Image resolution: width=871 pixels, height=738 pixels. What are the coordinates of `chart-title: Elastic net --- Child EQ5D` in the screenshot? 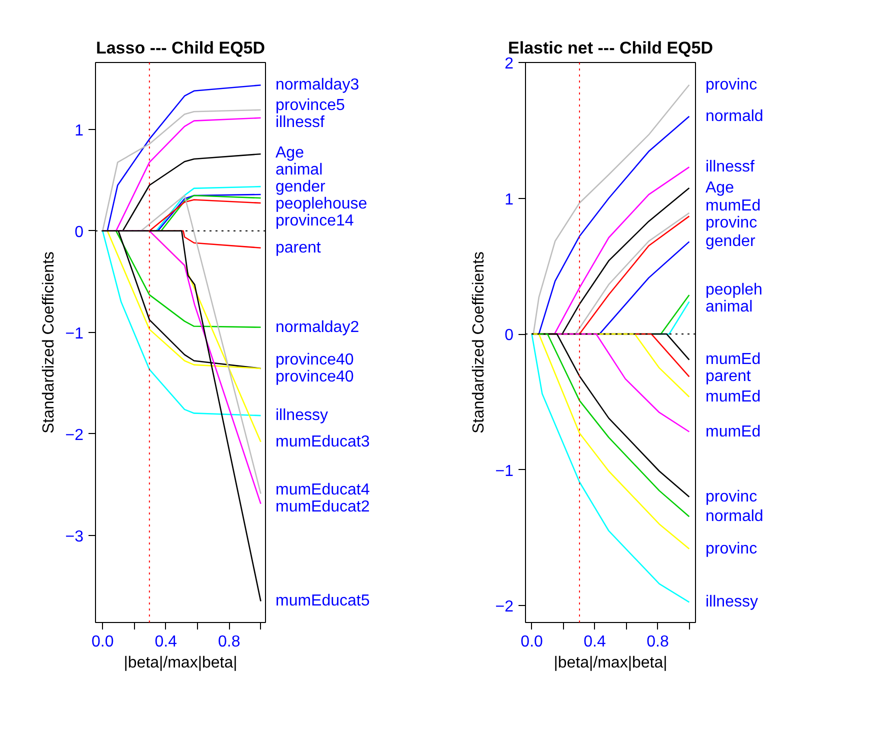 It's located at (610, 48).